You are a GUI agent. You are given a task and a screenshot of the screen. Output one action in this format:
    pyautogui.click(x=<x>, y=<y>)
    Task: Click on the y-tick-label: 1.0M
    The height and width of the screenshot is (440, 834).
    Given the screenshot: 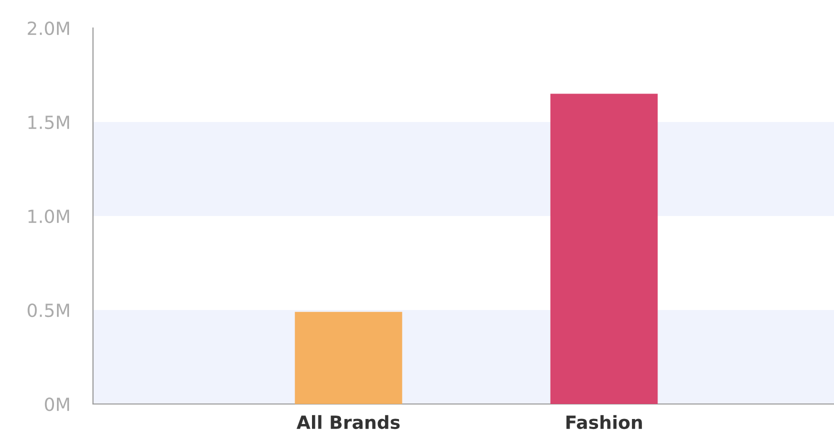 What is the action you would take?
    pyautogui.click(x=49, y=216)
    